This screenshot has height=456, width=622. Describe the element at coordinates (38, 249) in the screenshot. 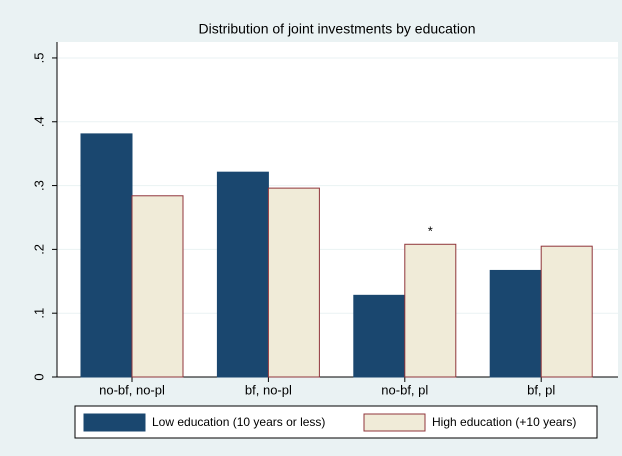

I see `y-tick-label: .2` at that location.